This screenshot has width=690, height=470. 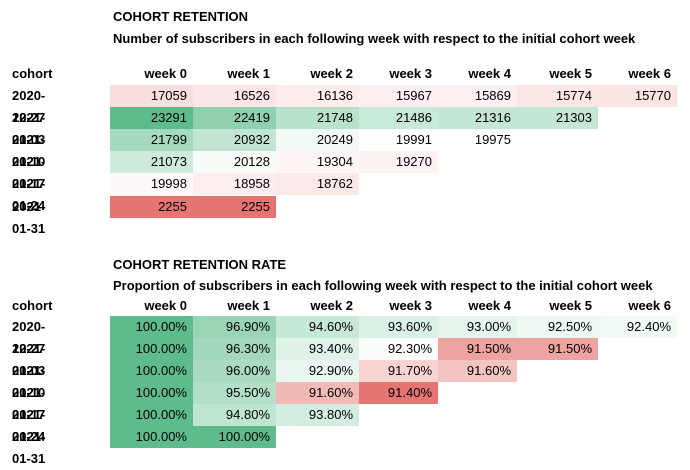 I want to click on table-cell: 91.70%, so click(x=398, y=371).